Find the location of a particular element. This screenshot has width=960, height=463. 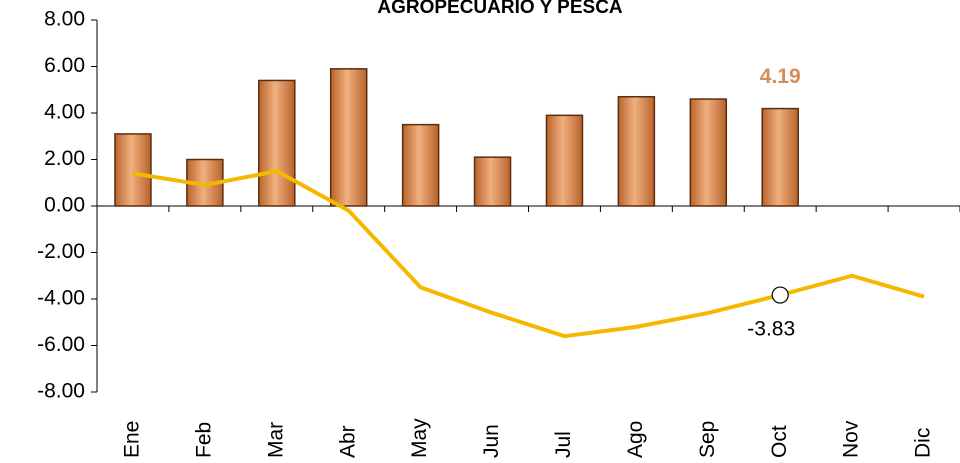

y-tick-label: 8.00 is located at coordinates (64, 19).